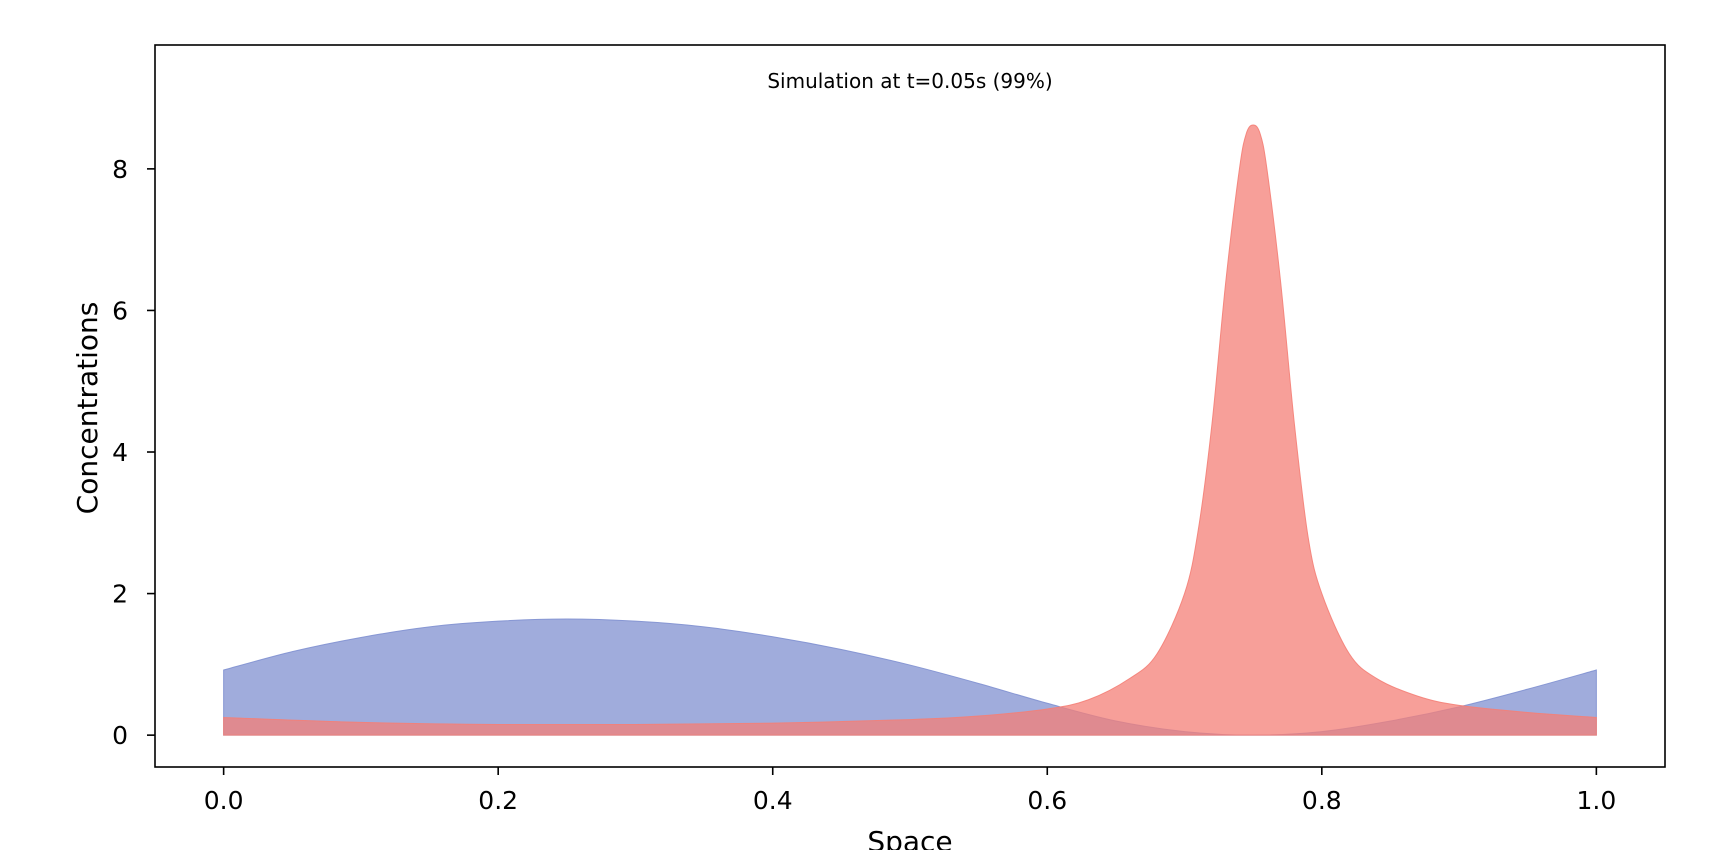 This screenshot has width=1714, height=850. I want to click on x-axis: 0.0 0.2 0.4 0.6 0.8 1.0, so click(910, 791).